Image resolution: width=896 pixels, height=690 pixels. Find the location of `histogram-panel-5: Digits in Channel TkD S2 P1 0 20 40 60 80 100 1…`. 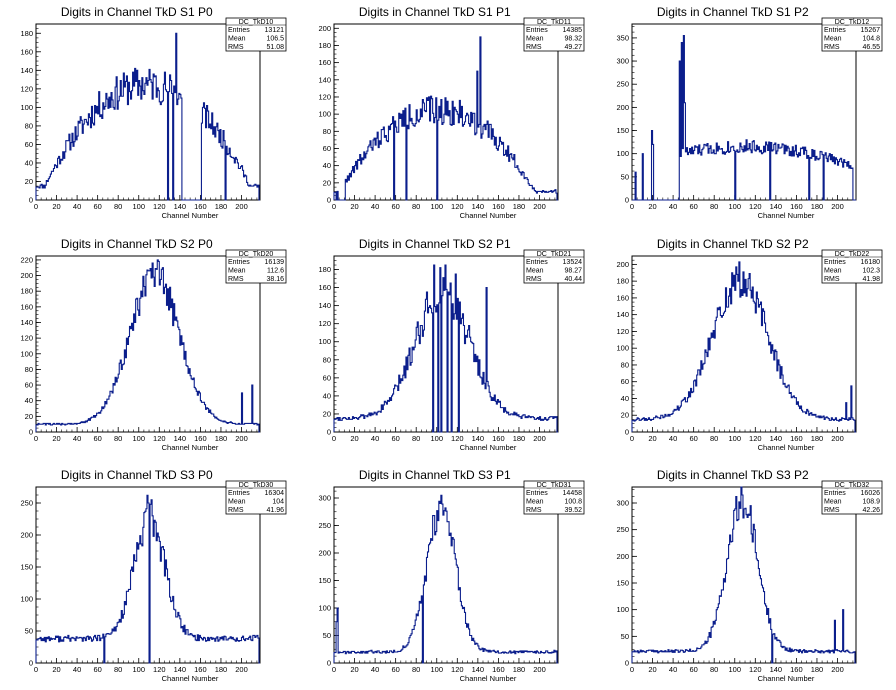

histogram-panel-5: Digits in Channel TkD S2 P1 0 20 40 60 80 100 1… is located at coordinates (451, 344).